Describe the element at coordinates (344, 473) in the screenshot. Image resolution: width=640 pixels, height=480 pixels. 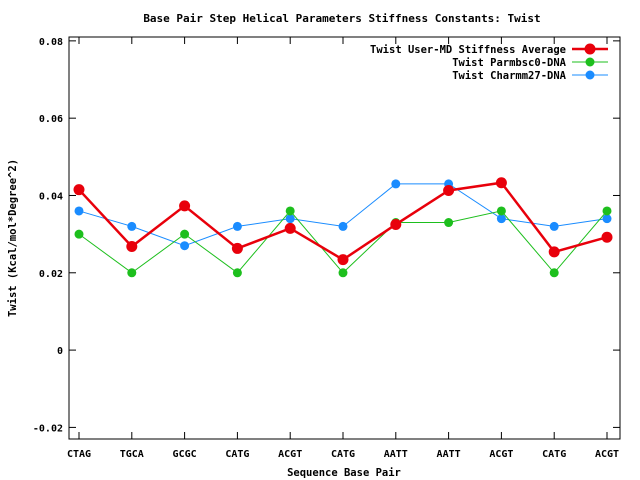
I see `x-axis-label: Sequence Base Pair` at that location.